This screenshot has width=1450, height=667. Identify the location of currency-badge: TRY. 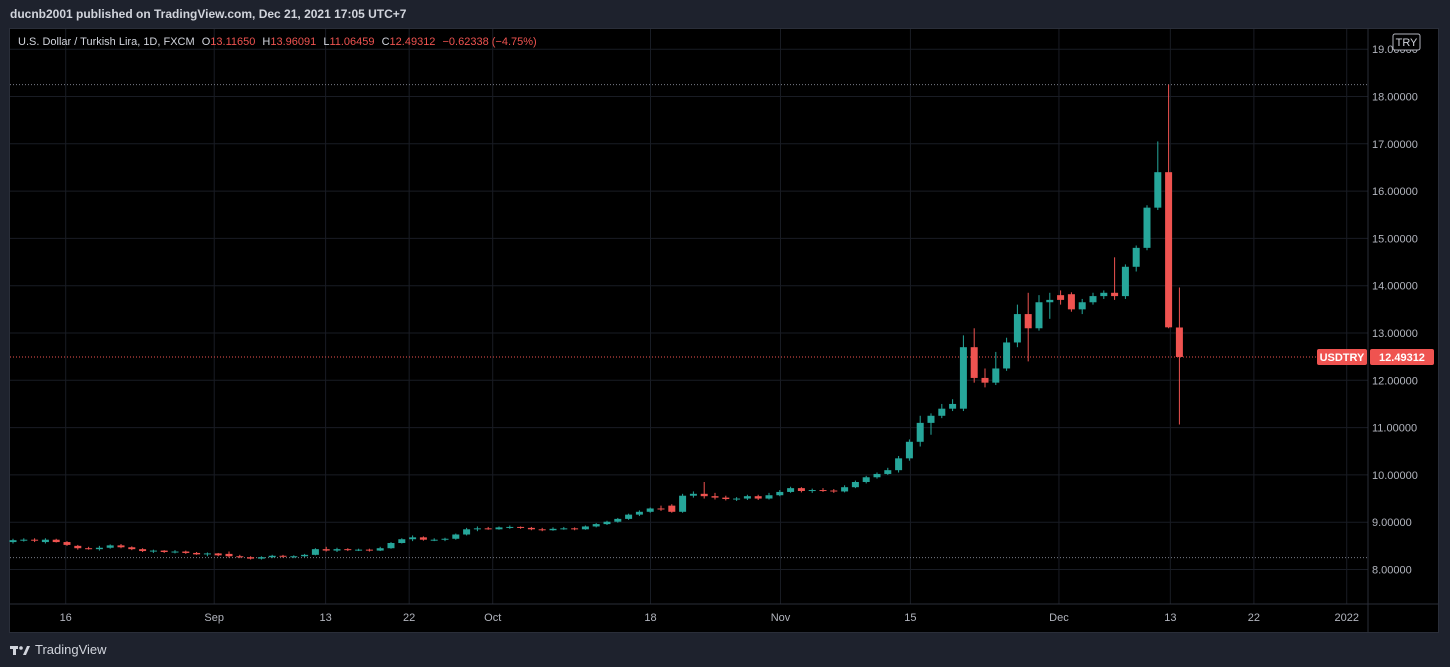
(1406, 42).